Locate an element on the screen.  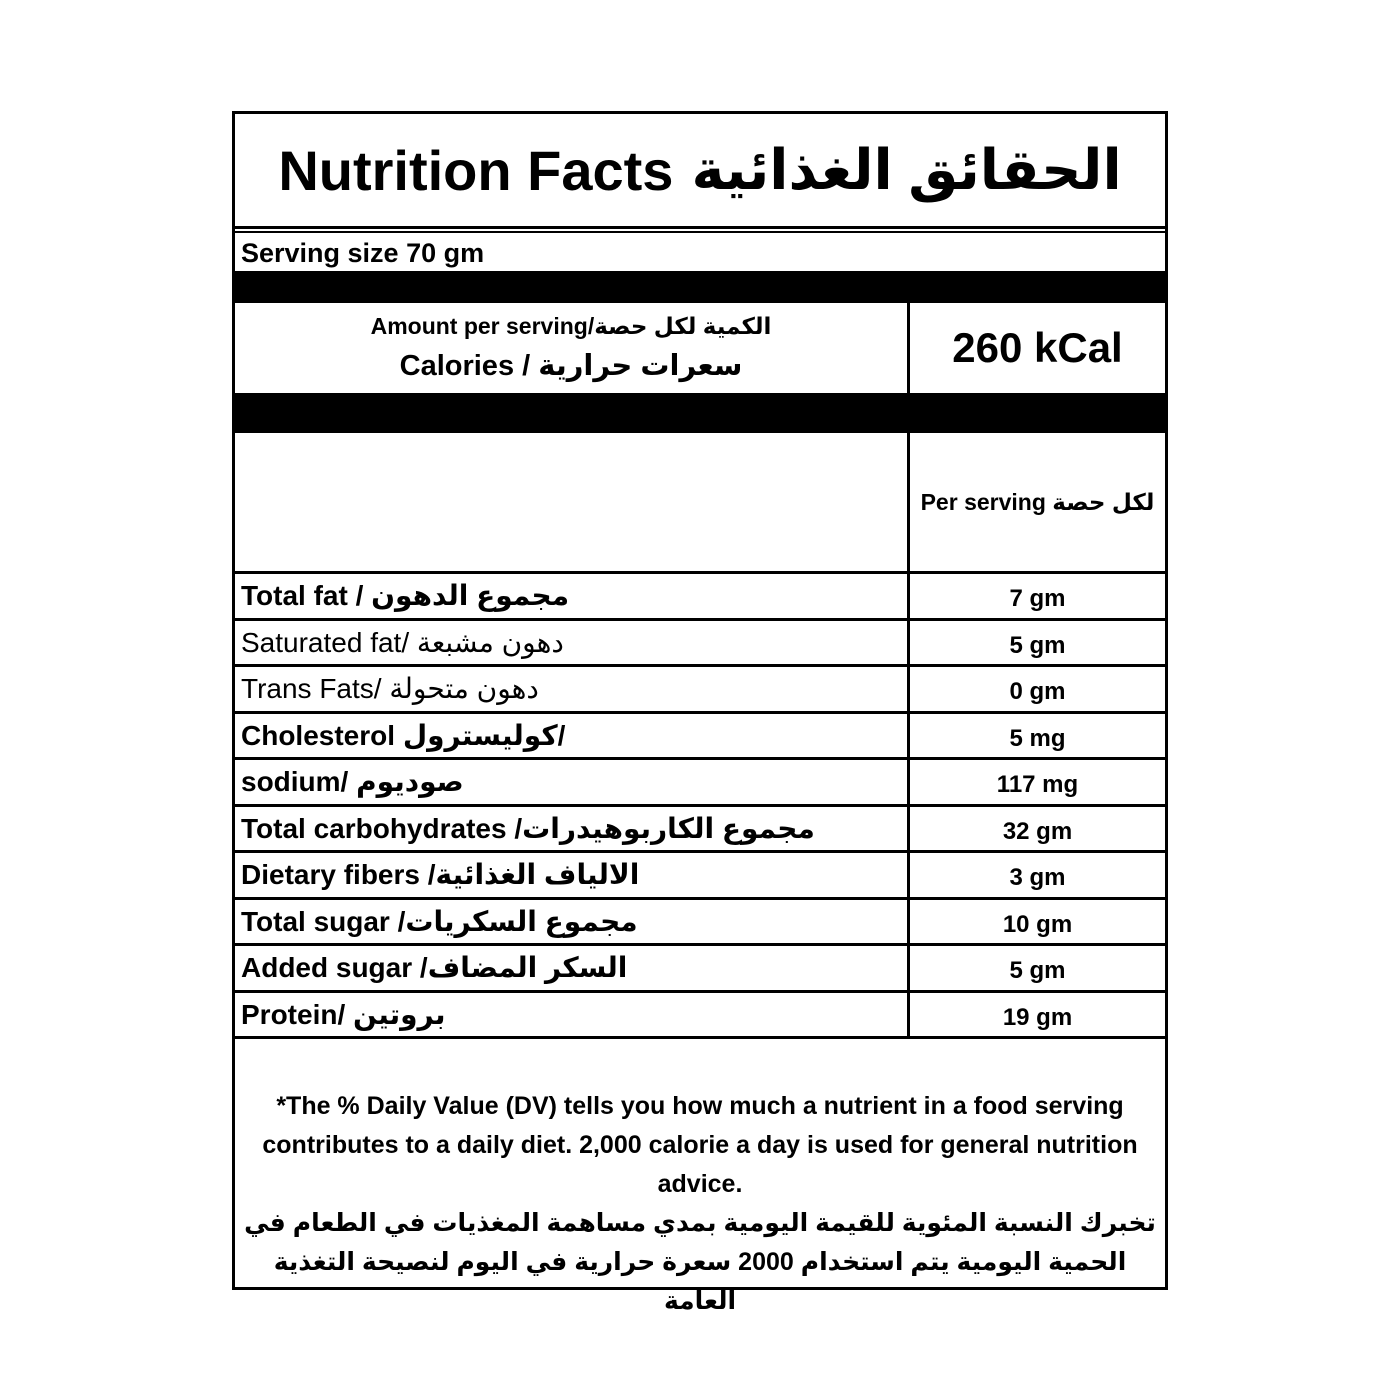
nutrient-value: 5 mg is located at coordinates (1037, 738).